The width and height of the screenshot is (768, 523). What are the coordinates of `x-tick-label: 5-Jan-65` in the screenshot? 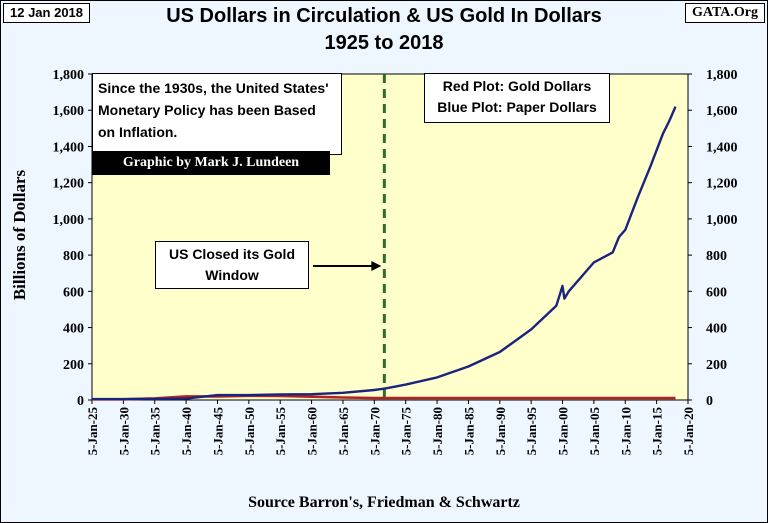 It's located at (343, 431).